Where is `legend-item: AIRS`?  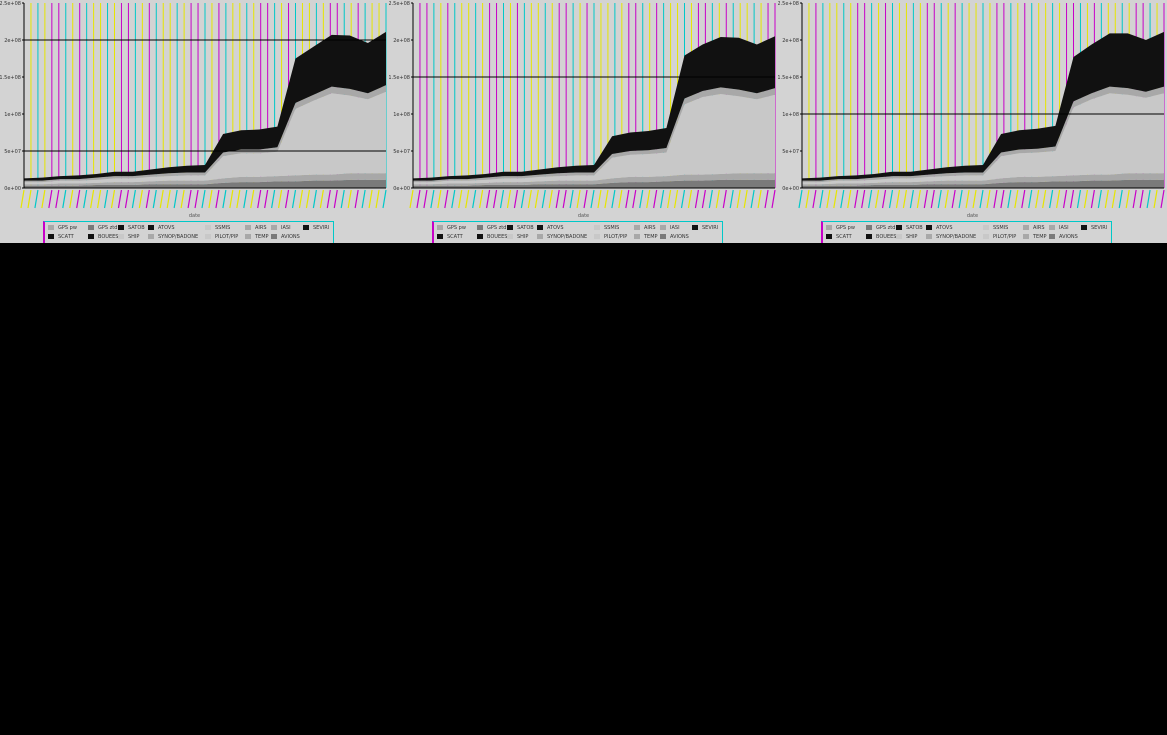 legend-item: AIRS is located at coordinates (256, 228).